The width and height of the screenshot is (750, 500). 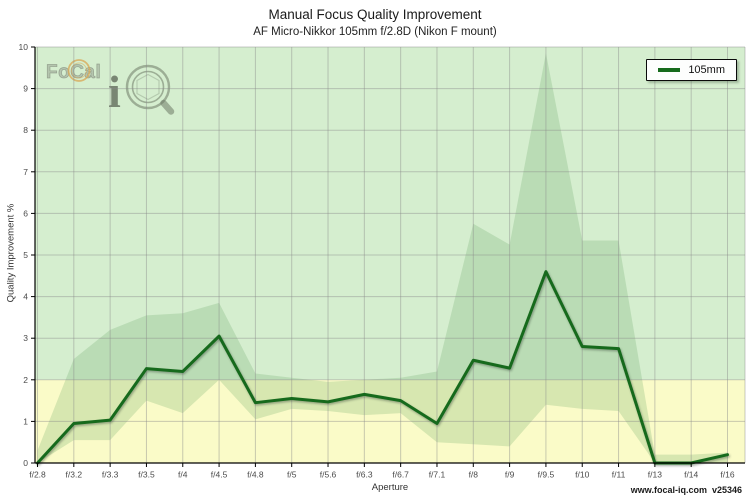 I want to click on legend-label: 105mm, so click(x=706, y=70).